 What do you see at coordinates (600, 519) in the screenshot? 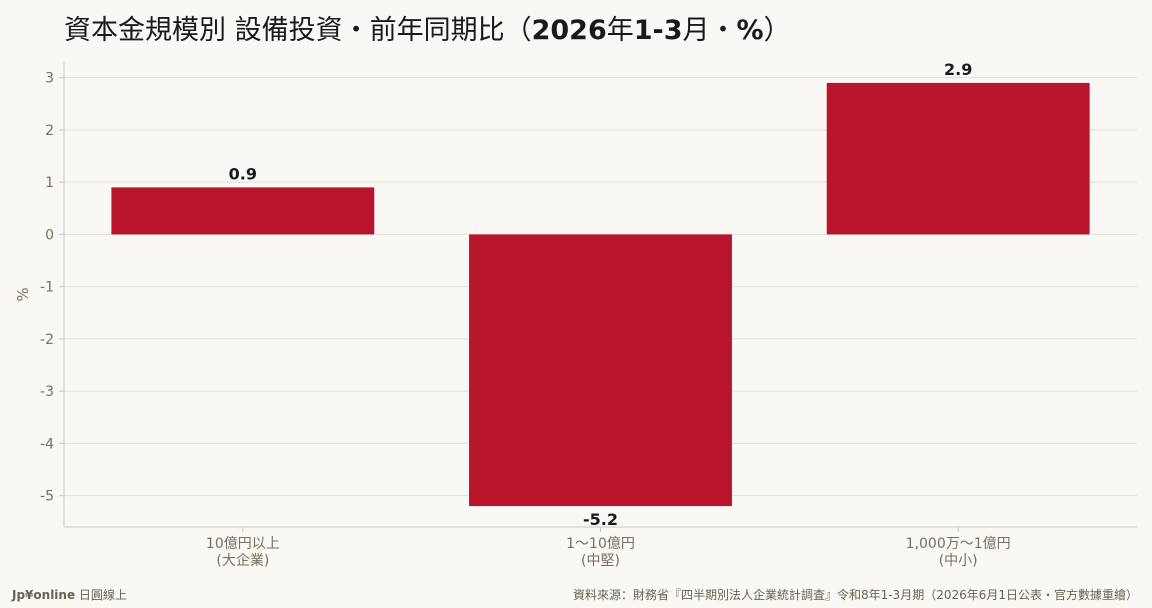
I see `data-label: -5.2` at bounding box center [600, 519].